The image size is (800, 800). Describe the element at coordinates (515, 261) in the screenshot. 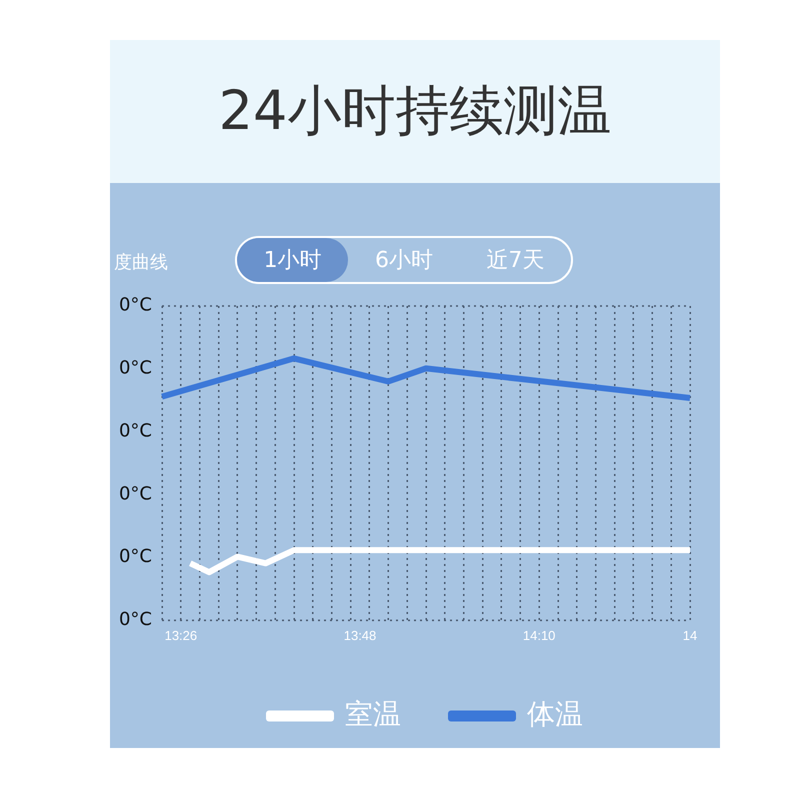

I see `text: 近7天` at that location.